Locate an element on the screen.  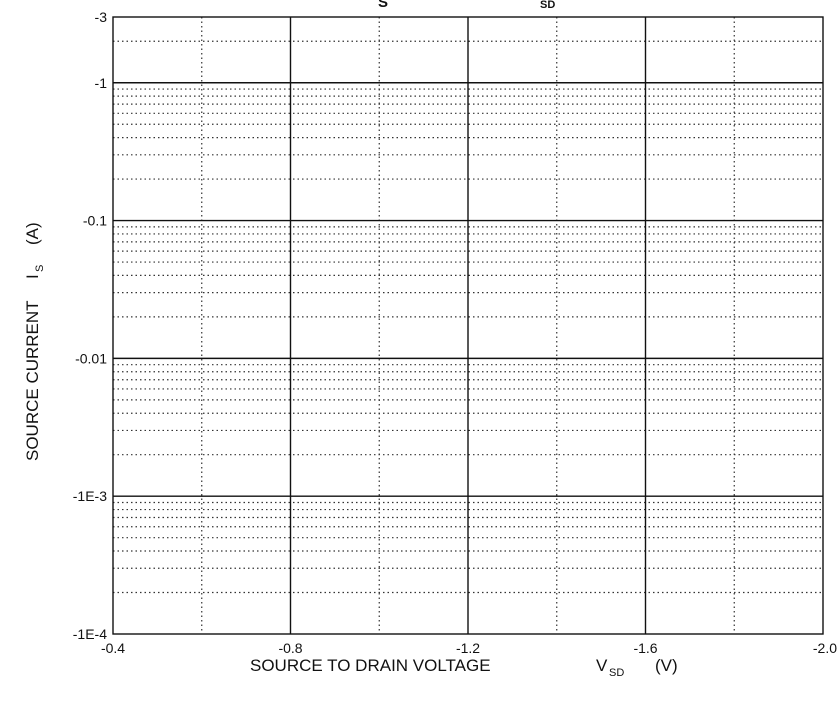
x-tick-label: -2.0 is located at coordinates (825, 648).